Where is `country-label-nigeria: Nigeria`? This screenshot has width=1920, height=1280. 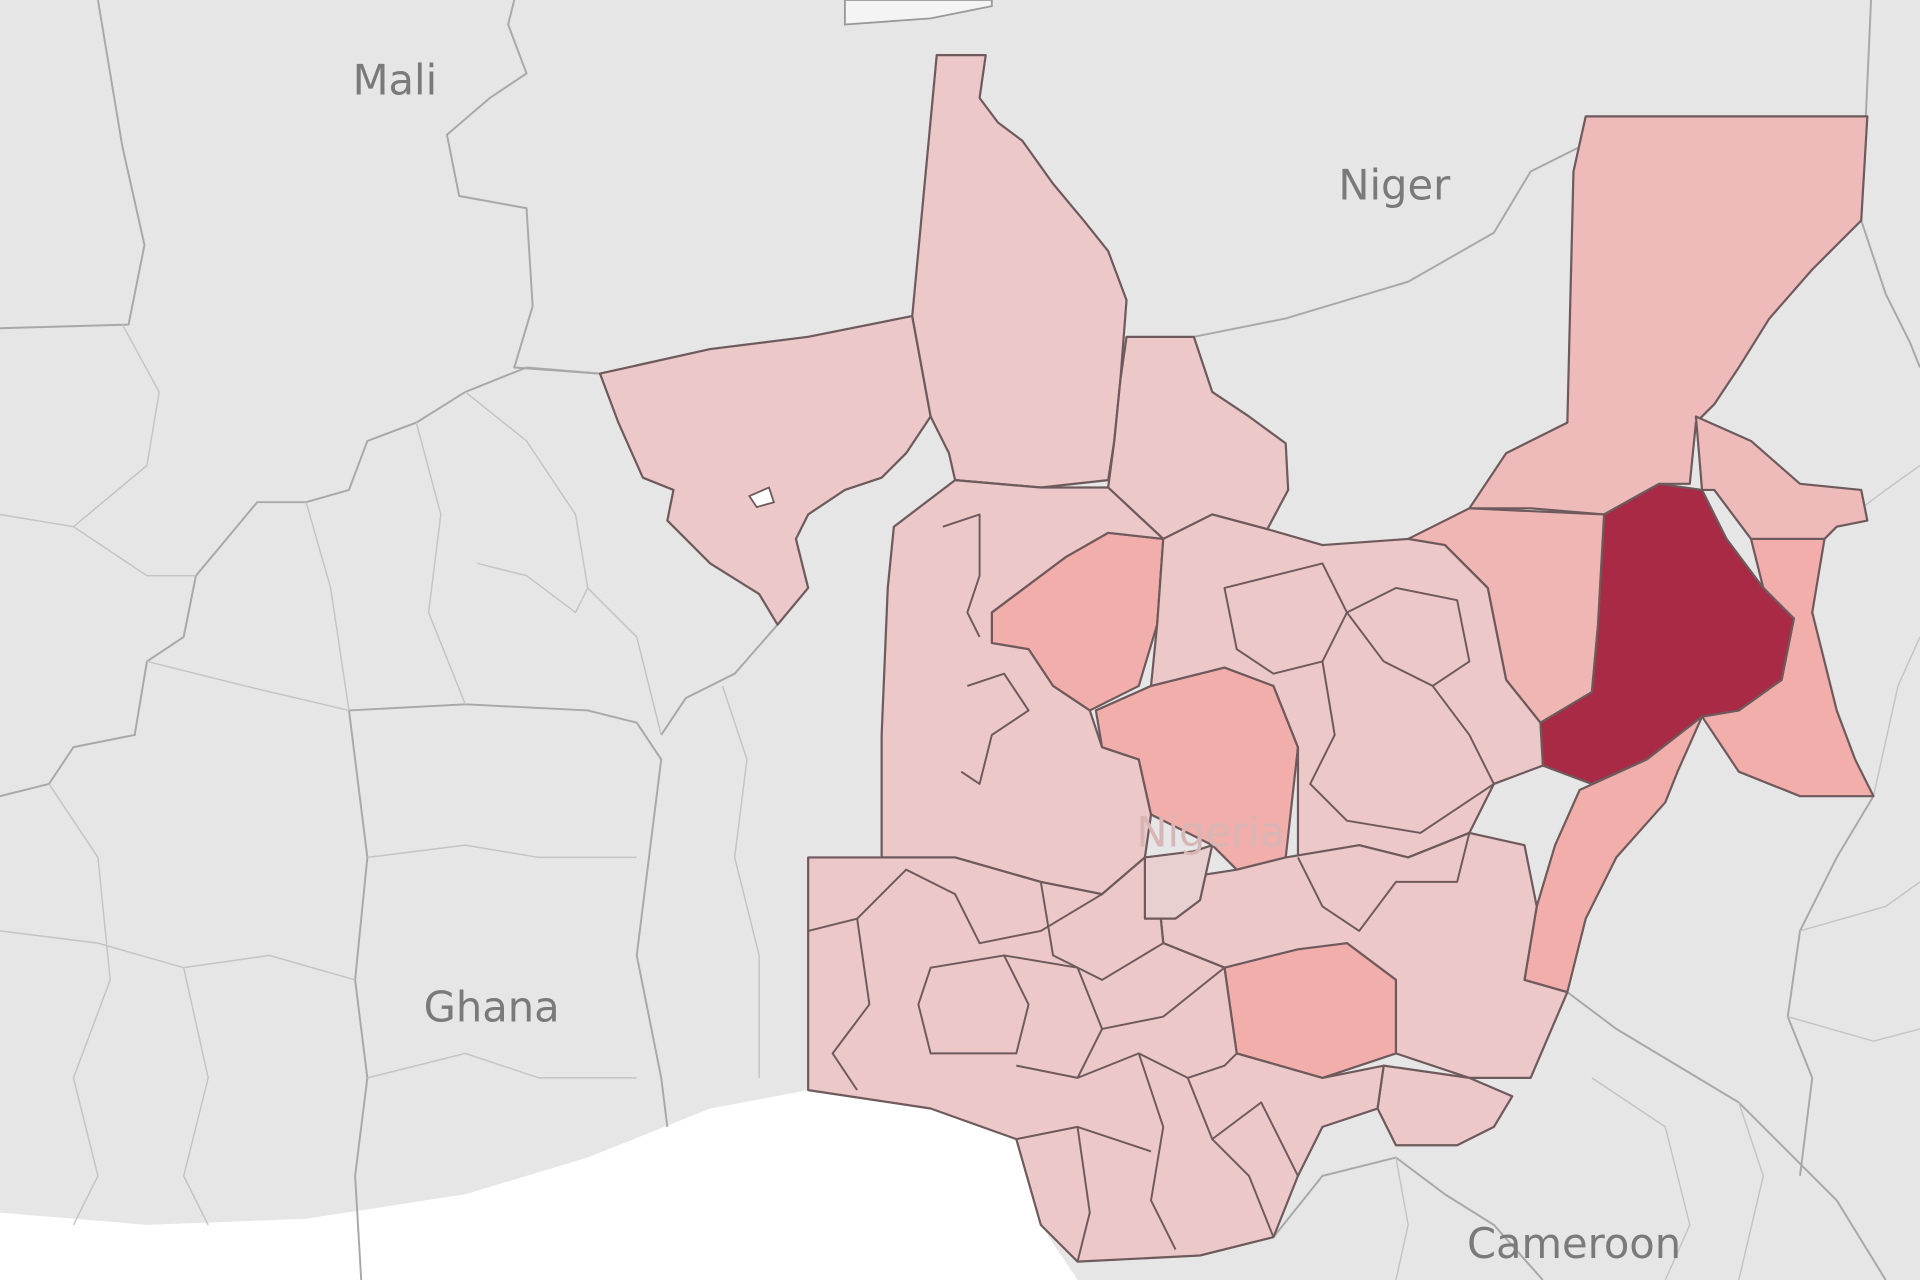
country-label-nigeria: Nigeria is located at coordinates (1210, 831).